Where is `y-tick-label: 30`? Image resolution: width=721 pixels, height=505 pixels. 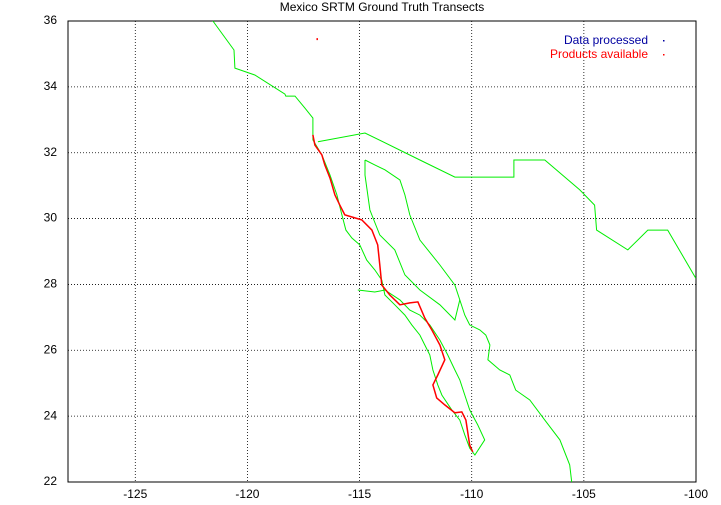
y-tick-label: 30 is located at coordinates (51, 218).